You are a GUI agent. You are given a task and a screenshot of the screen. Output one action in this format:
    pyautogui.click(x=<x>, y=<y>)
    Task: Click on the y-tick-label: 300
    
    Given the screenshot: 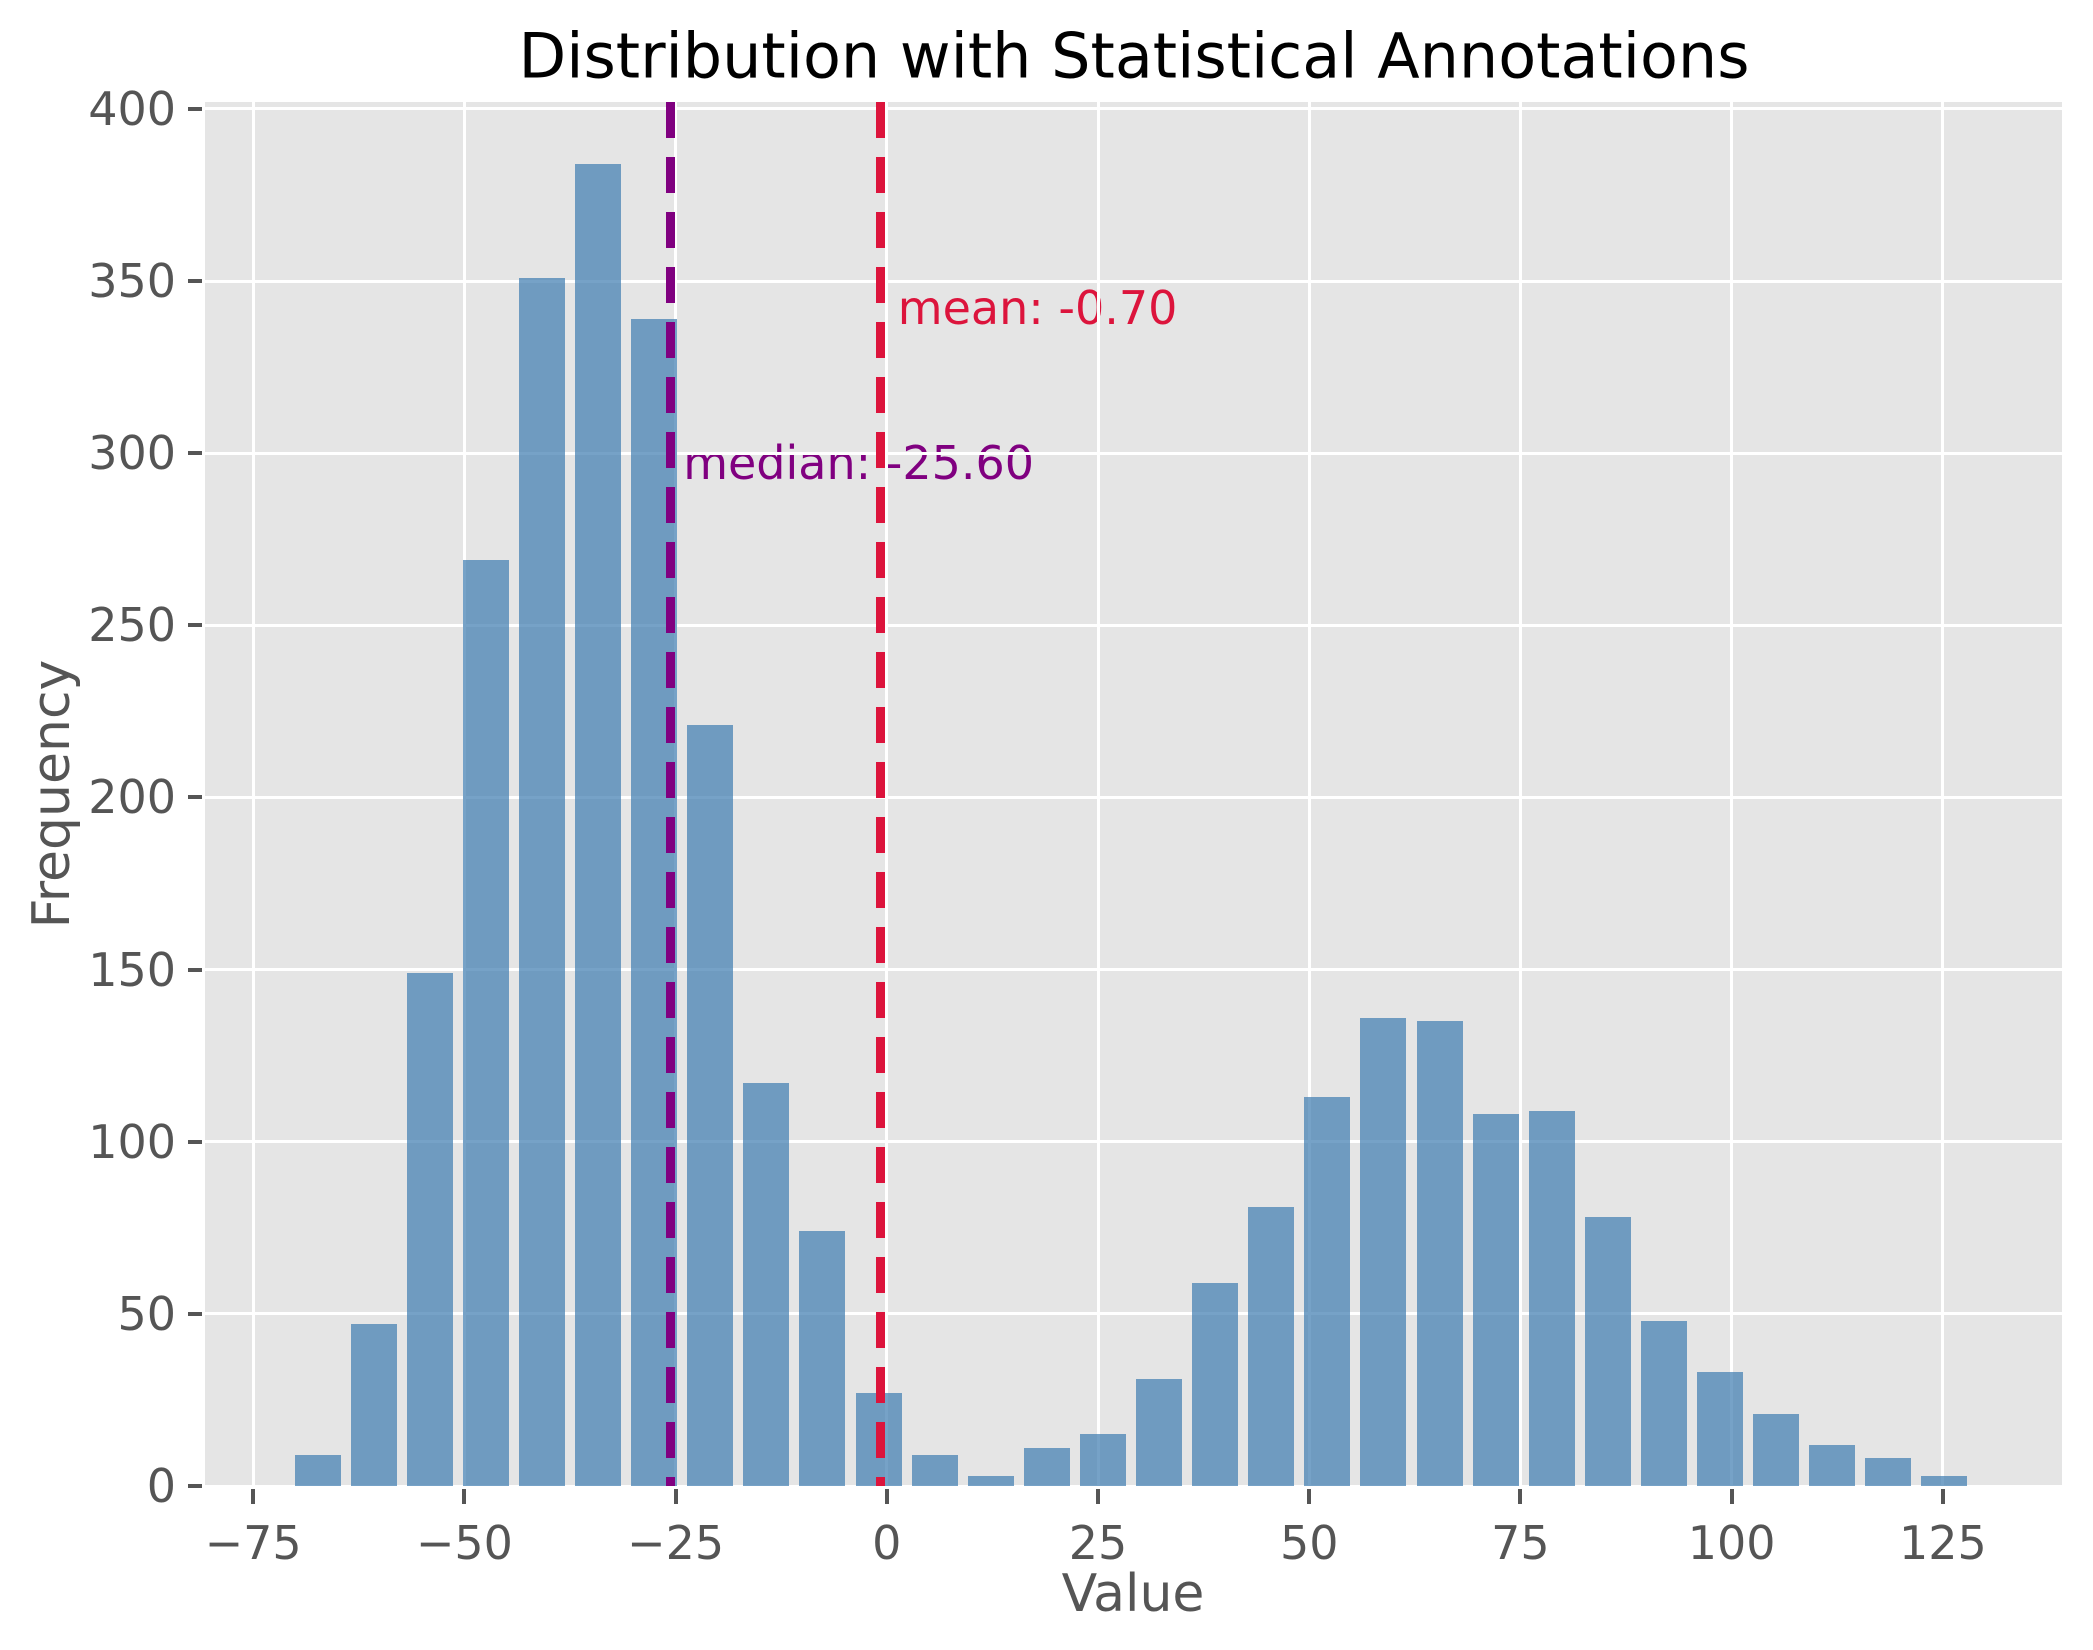 What is the action you would take?
    pyautogui.click(x=132, y=453)
    